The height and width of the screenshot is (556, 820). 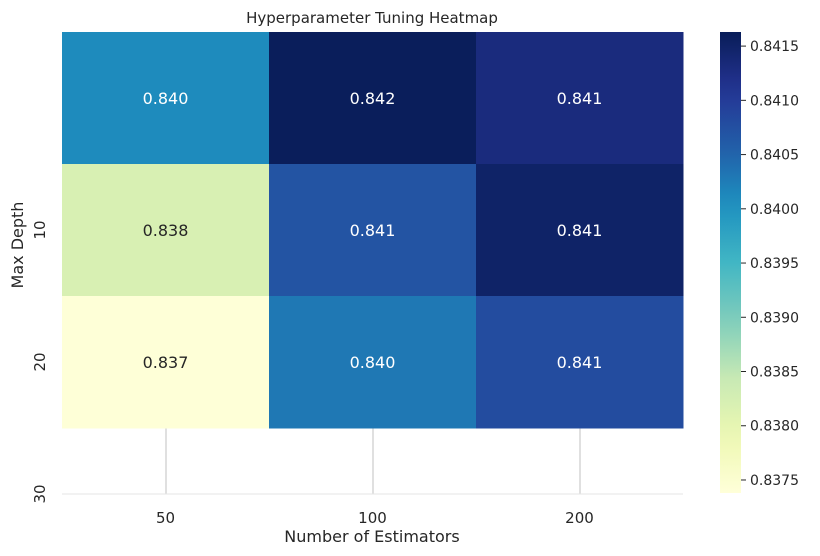 I want to click on x-tick-label: 200, so click(x=579, y=518).